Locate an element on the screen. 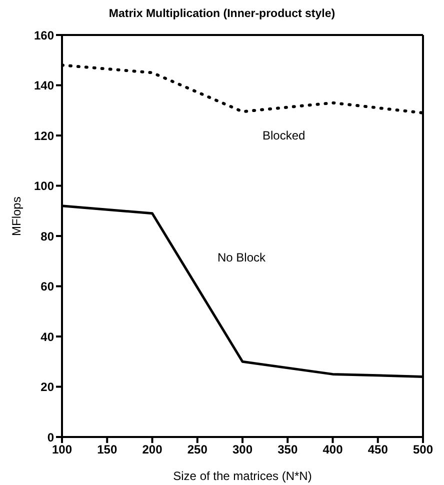 This screenshot has height=485, width=444. y-tick-label: 0 is located at coordinates (50, 437).